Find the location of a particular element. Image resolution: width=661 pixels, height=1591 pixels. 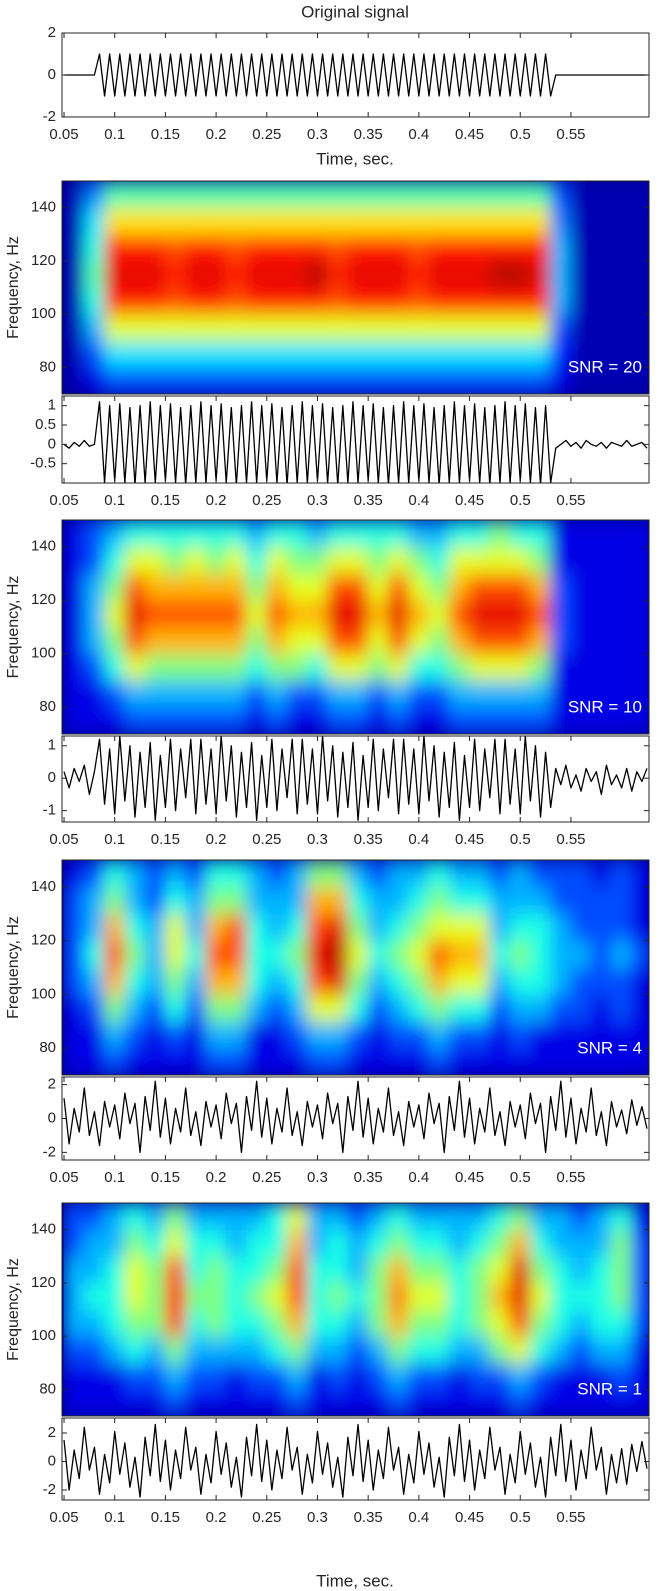

x-tick-label: 0.05 is located at coordinates (63, 500).